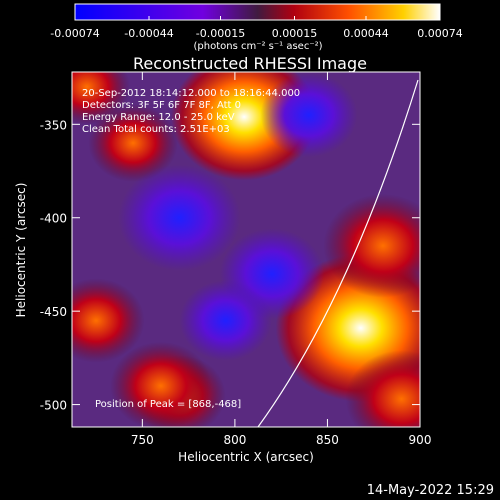 The width and height of the screenshot is (500, 500). Describe the element at coordinates (327, 440) in the screenshot. I see `x-tick-label: 850` at that location.